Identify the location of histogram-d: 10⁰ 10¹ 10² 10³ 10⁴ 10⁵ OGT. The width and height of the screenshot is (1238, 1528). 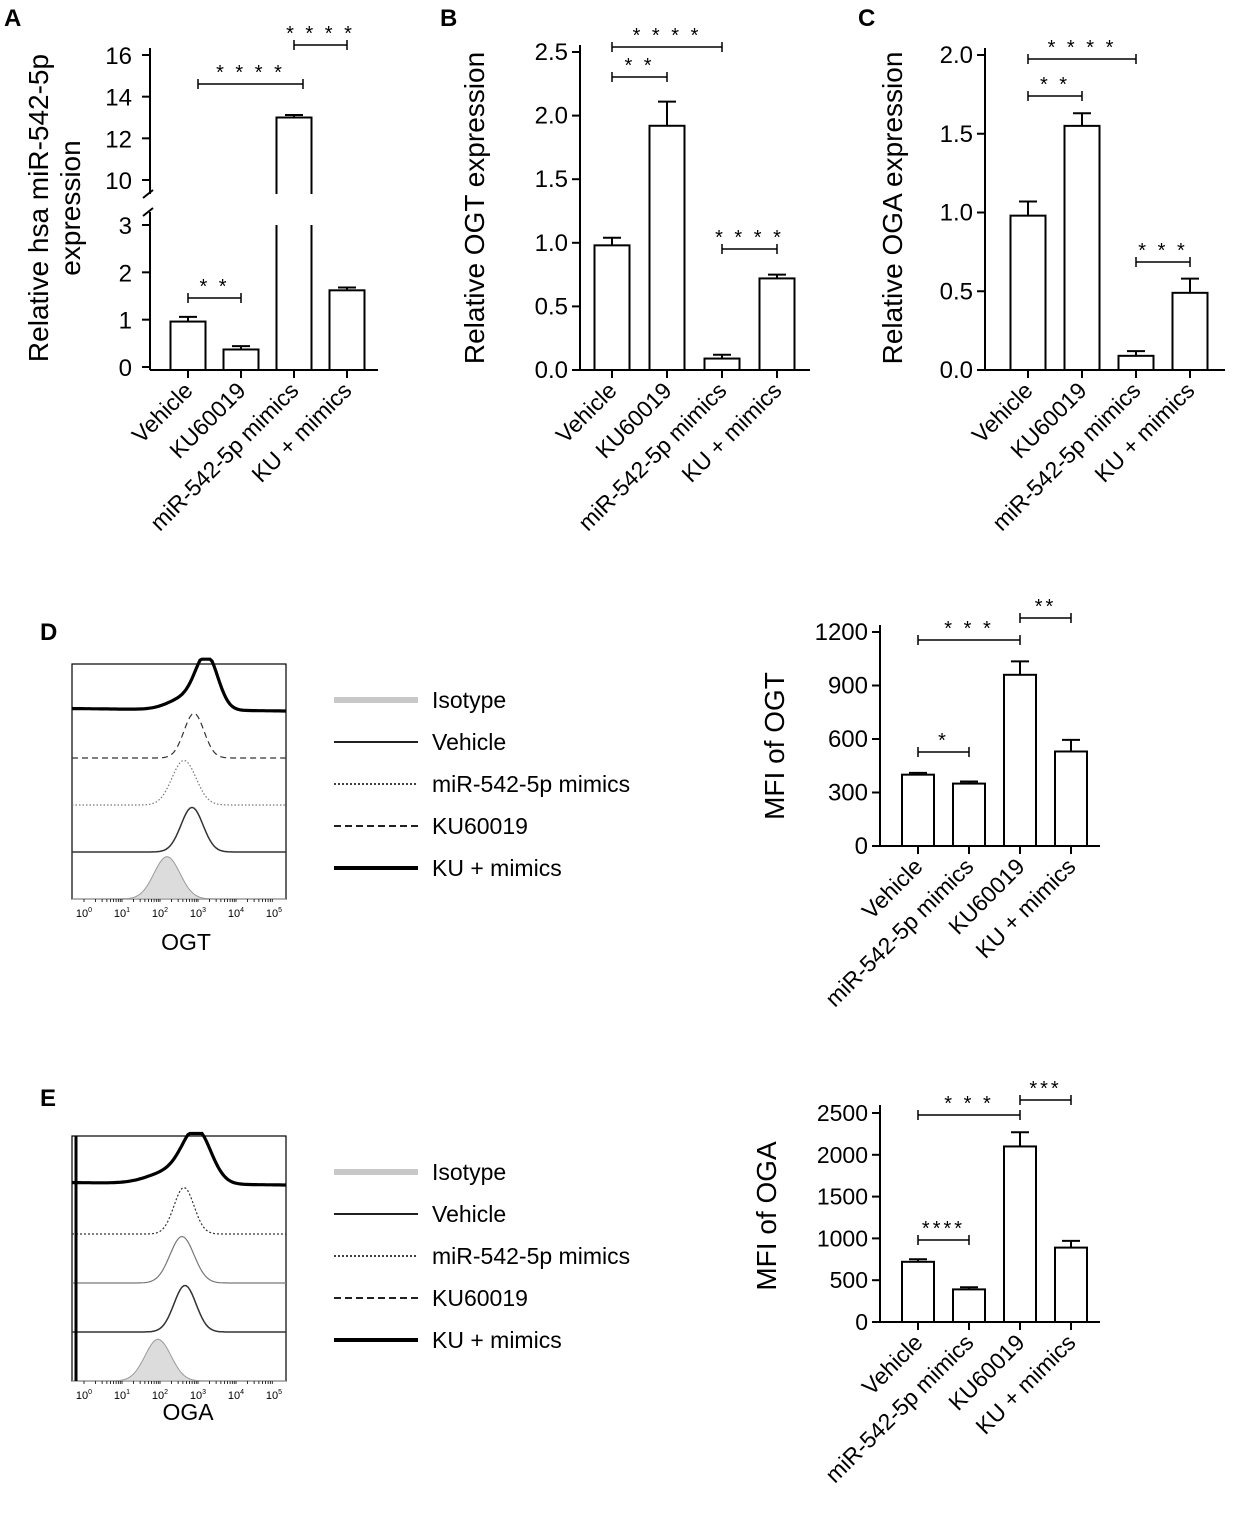
(179, 806).